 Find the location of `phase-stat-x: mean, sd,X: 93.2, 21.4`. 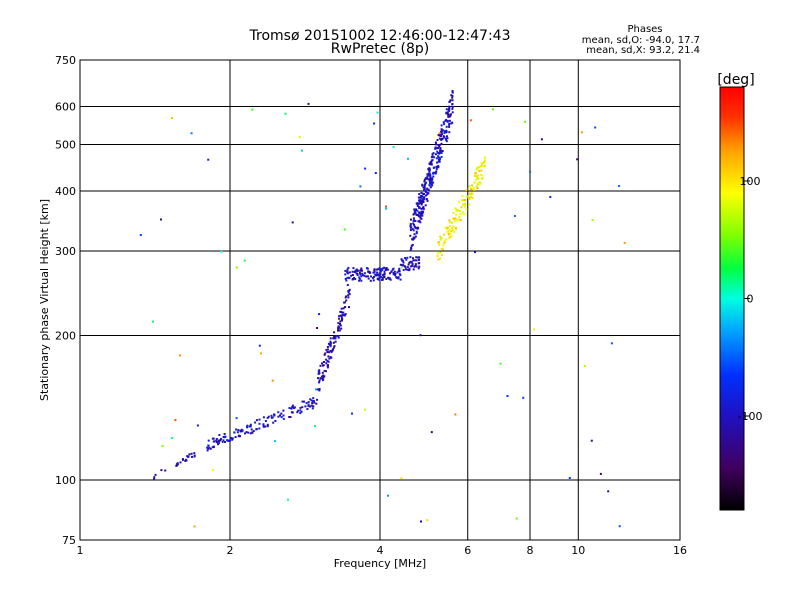

phase-stat-x: mean, sd,X: 93.2, 21.4 is located at coordinates (643, 50).